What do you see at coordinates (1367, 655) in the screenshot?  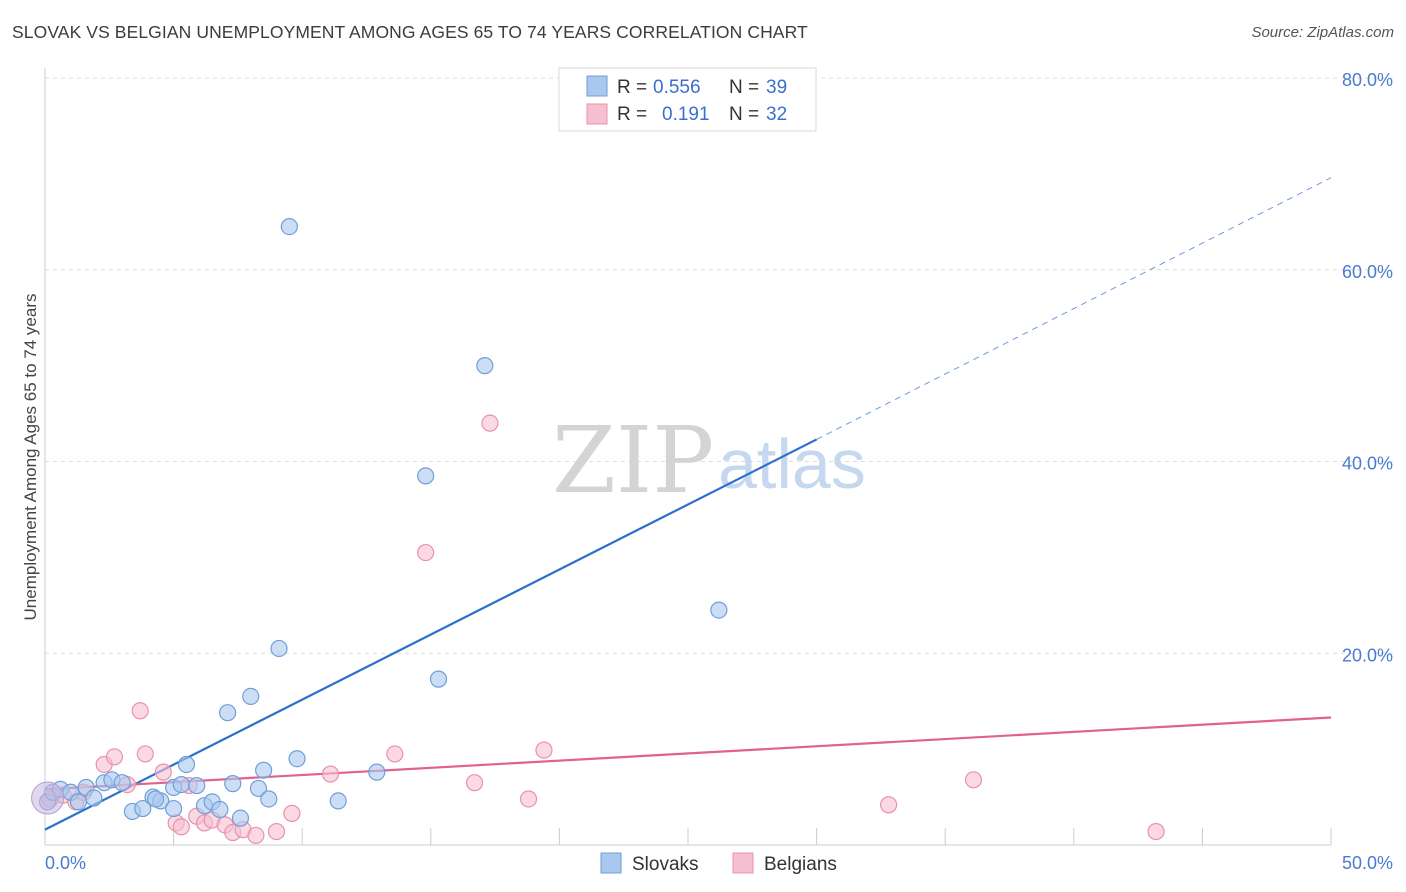 I see `y-tick-label: 20.0%` at bounding box center [1367, 655].